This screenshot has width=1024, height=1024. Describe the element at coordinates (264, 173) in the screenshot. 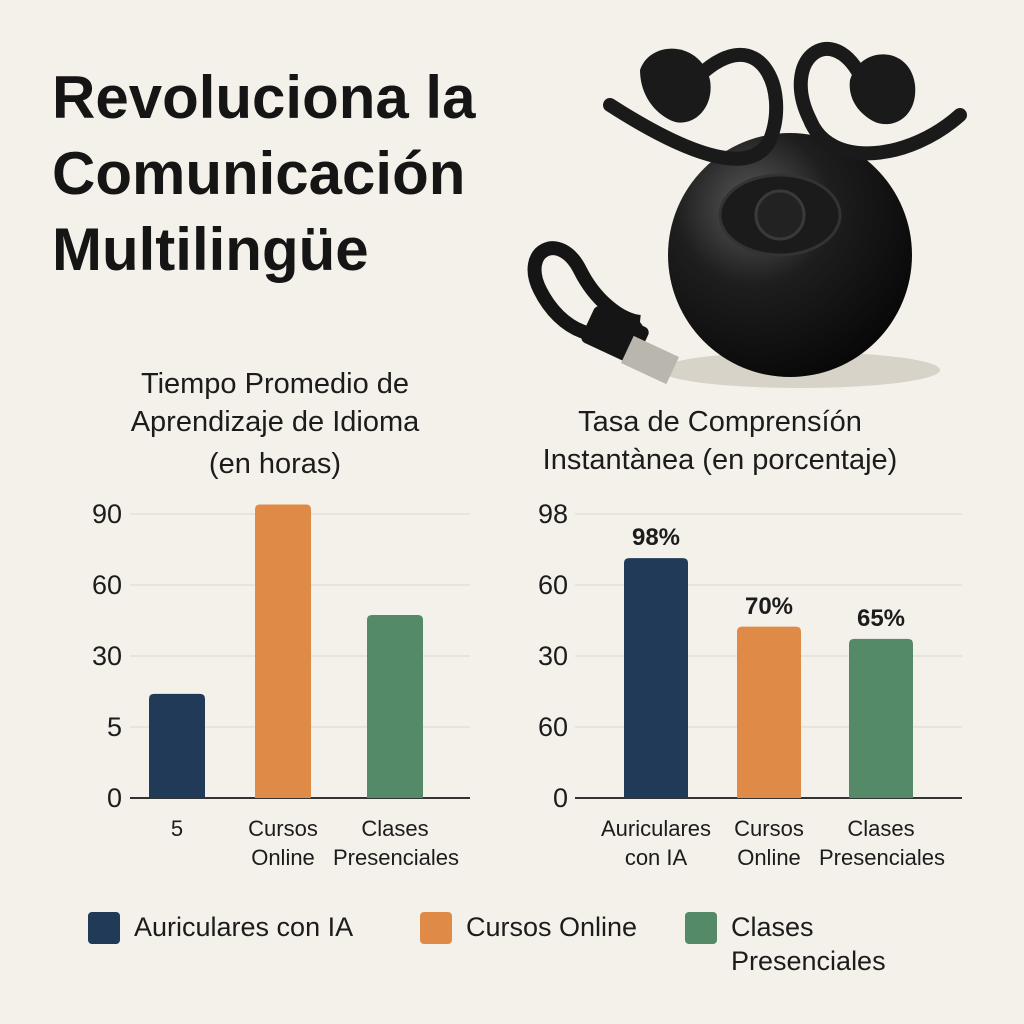

I see `page-title: Revoluciona la Comunicación Multilingüe` at that location.